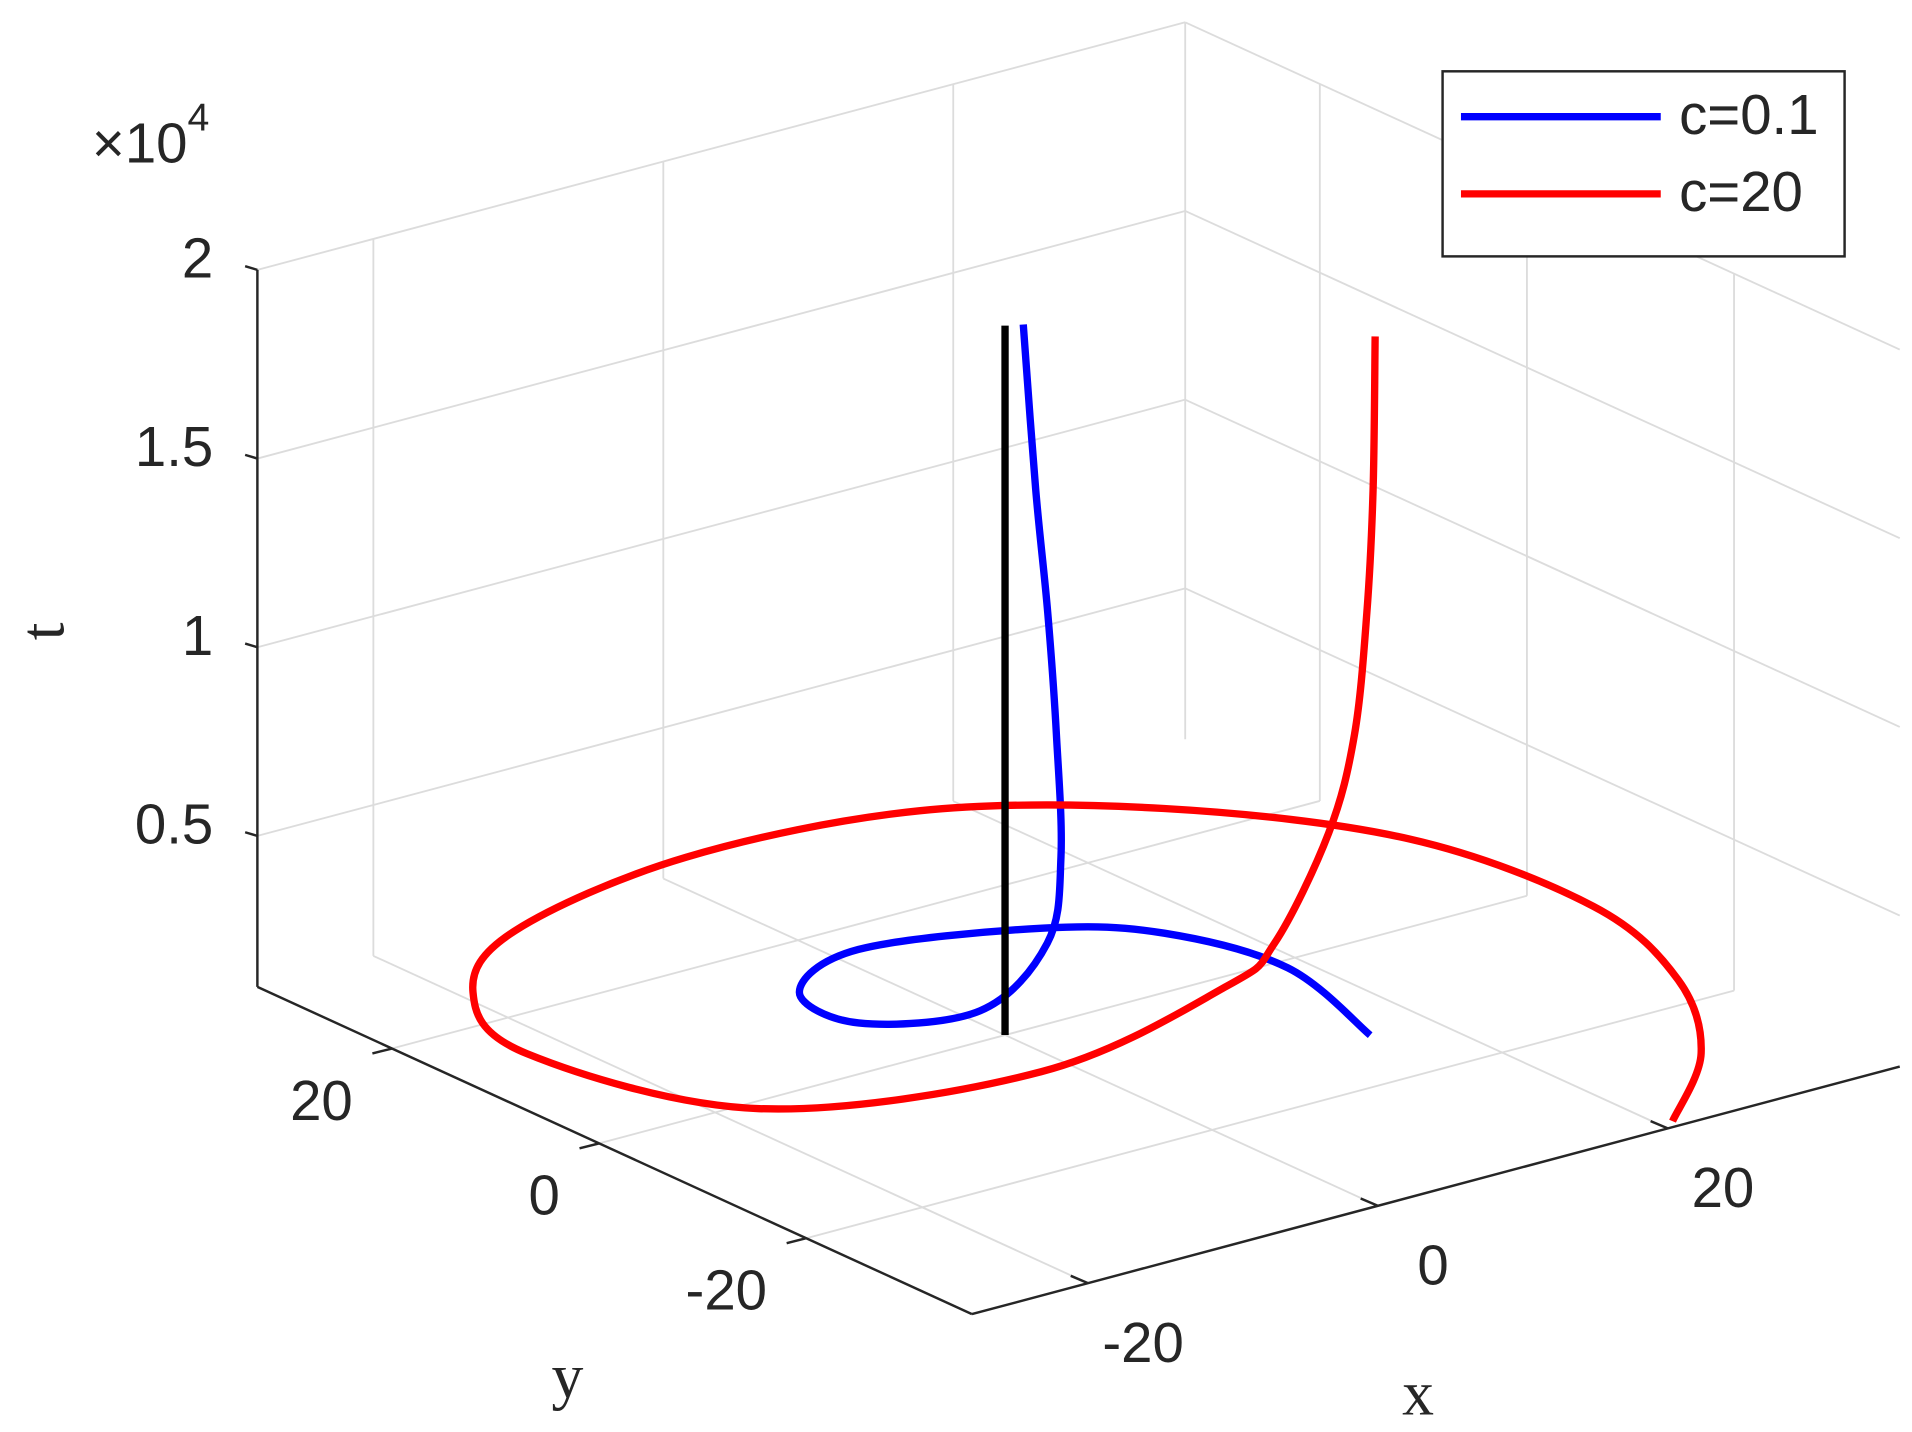 This screenshot has width=1912, height=1432. What do you see at coordinates (321, 1100) in the screenshot?
I see `y-tick-label: 20` at bounding box center [321, 1100].